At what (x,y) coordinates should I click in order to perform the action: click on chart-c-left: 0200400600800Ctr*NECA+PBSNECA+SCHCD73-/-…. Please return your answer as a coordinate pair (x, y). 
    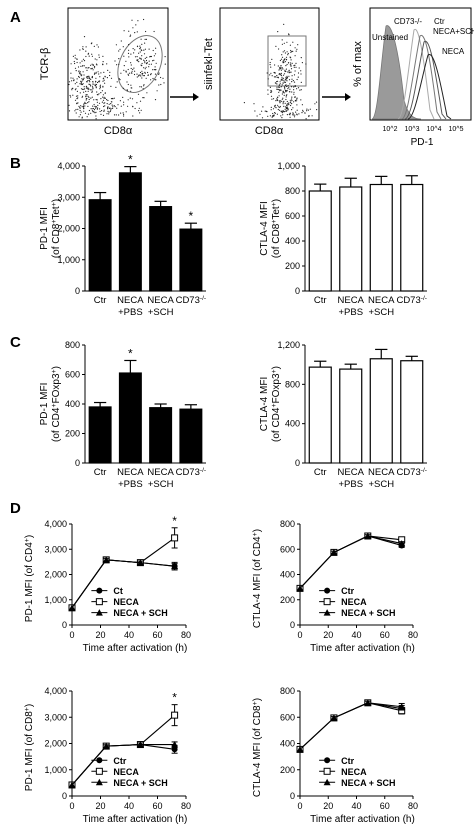
    Looking at the image, I should click on (122, 415).